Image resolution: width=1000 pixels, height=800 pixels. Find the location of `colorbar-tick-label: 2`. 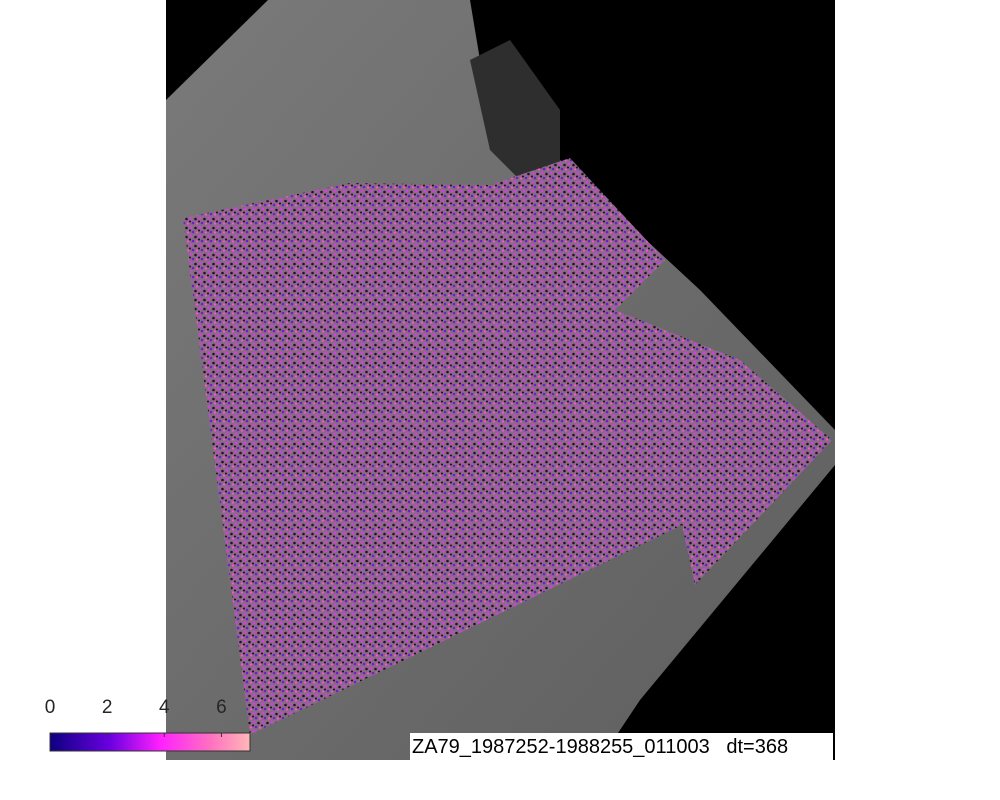

colorbar-tick-label: 2 is located at coordinates (107, 707).